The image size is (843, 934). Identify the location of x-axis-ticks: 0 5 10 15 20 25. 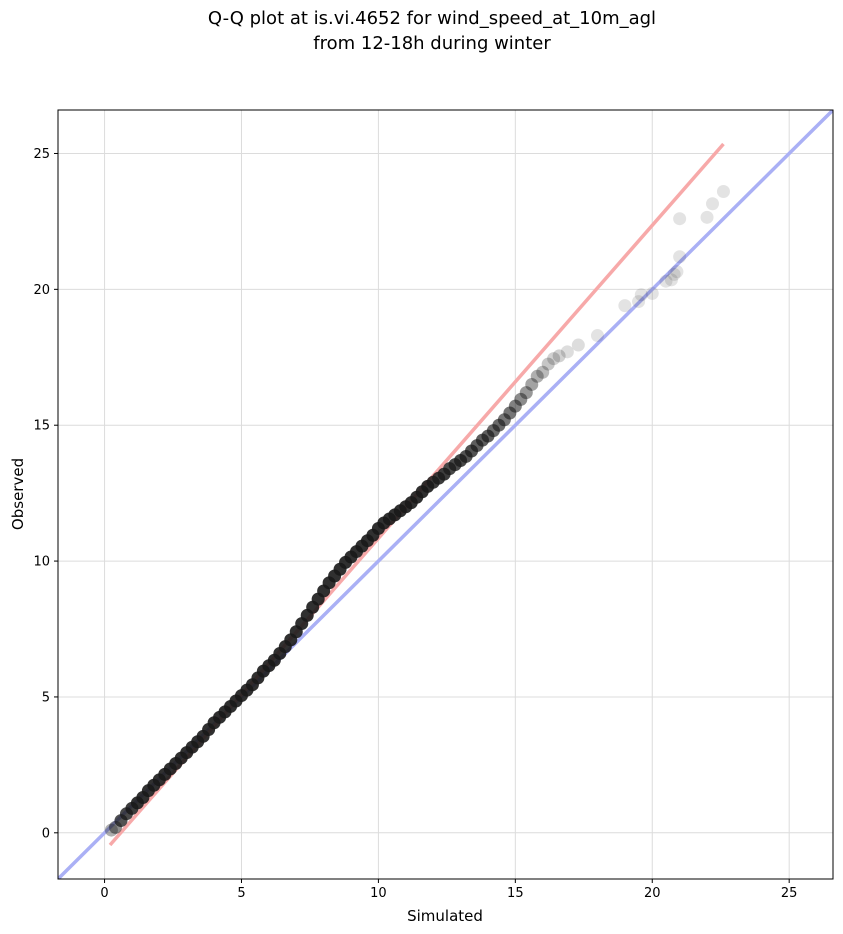
(448, 890).